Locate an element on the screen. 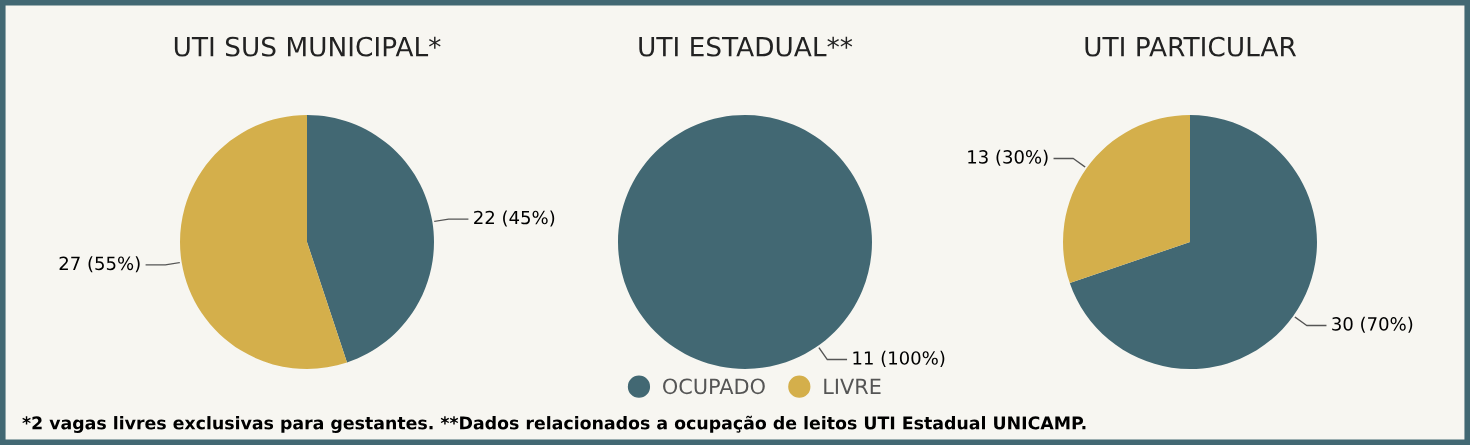 This screenshot has width=1470, height=445. data-label: 22 (45%) is located at coordinates (514, 218).